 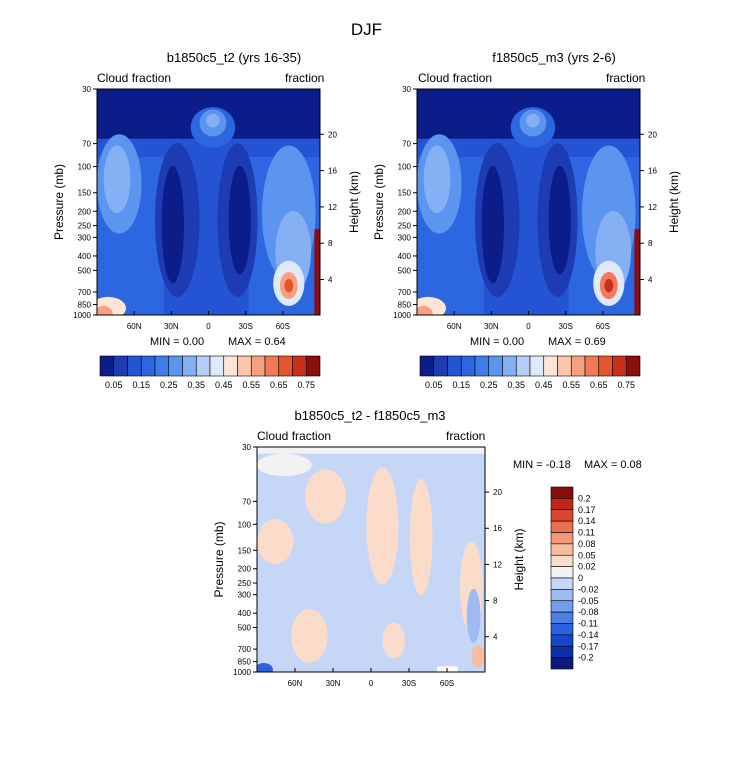 I want to click on x-tick-label: 0, so click(x=371, y=683).